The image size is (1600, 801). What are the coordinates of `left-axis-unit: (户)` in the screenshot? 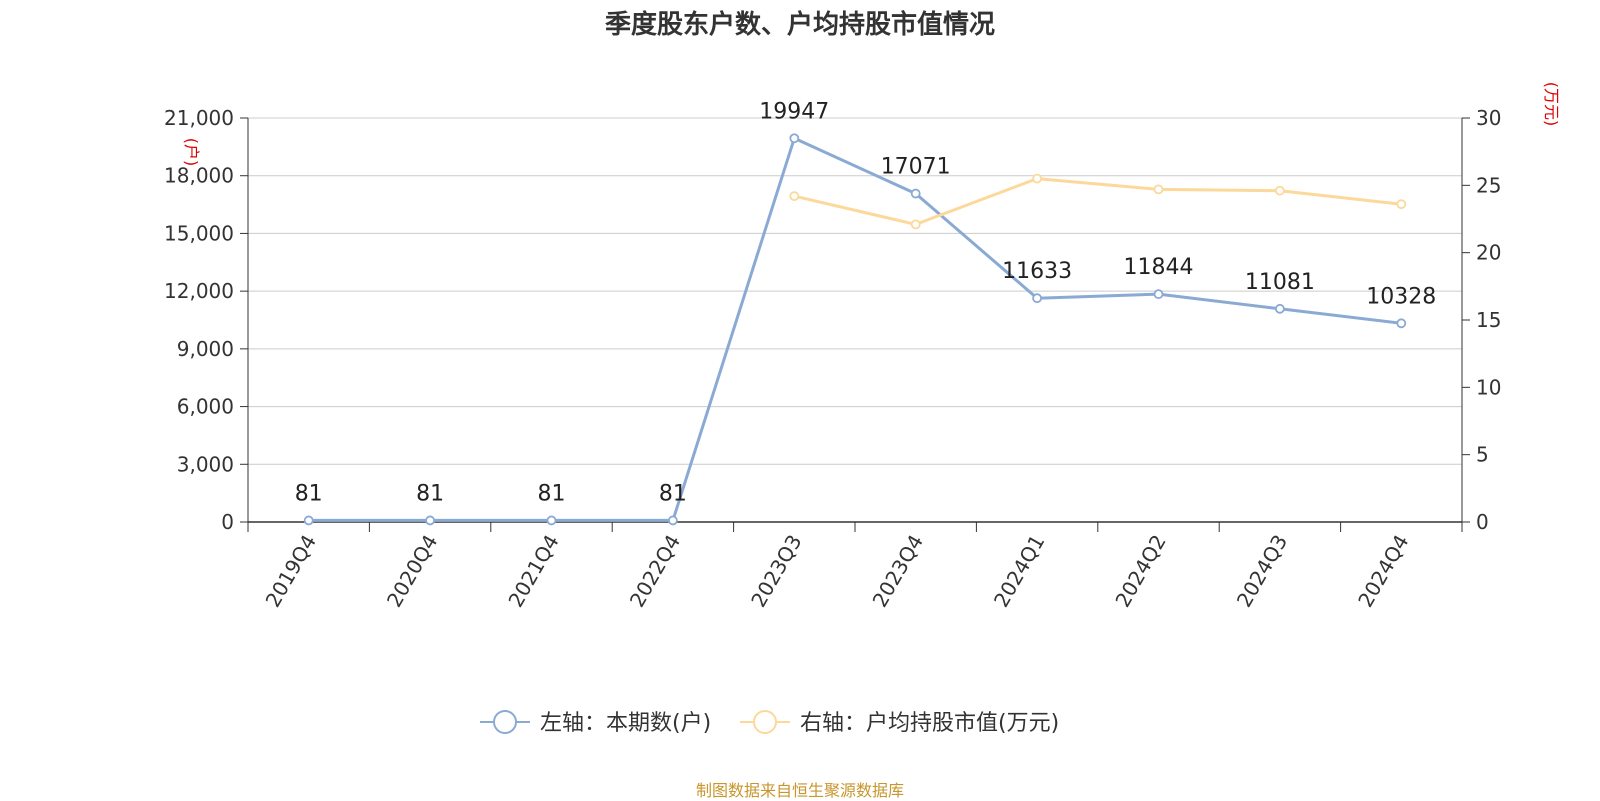 It's located at (191, 152).